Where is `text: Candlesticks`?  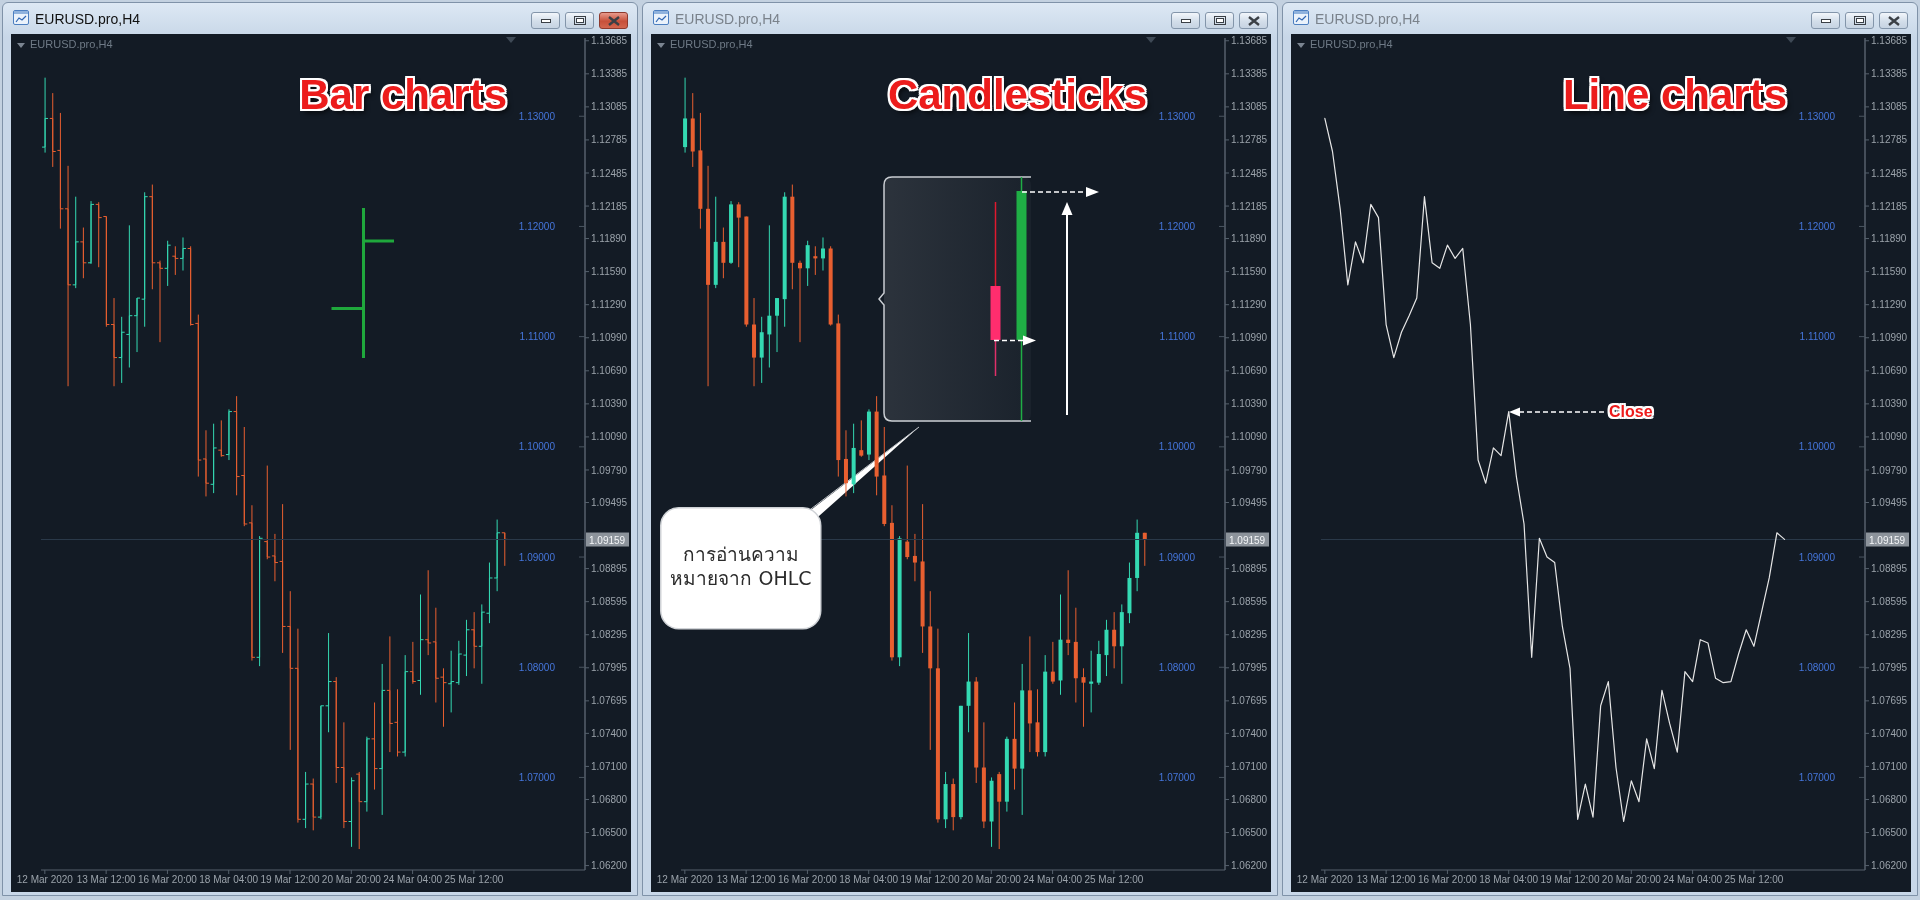 text: Candlesticks is located at coordinates (1017, 94).